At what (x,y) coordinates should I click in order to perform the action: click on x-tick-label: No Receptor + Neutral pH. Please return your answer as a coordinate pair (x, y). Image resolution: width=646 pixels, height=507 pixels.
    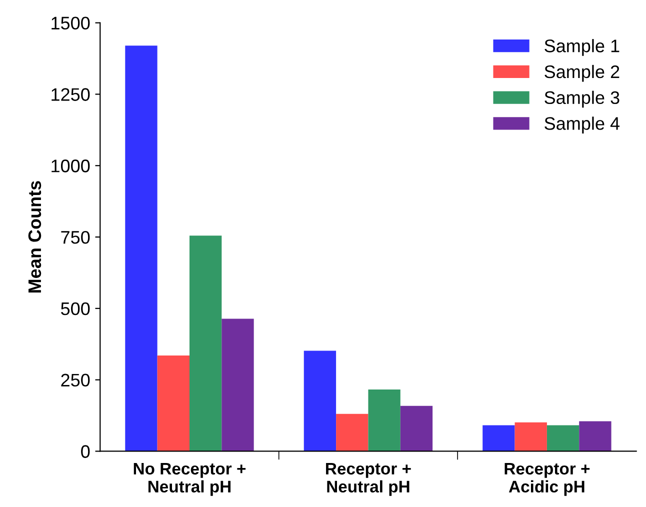
    Looking at the image, I should click on (190, 479).